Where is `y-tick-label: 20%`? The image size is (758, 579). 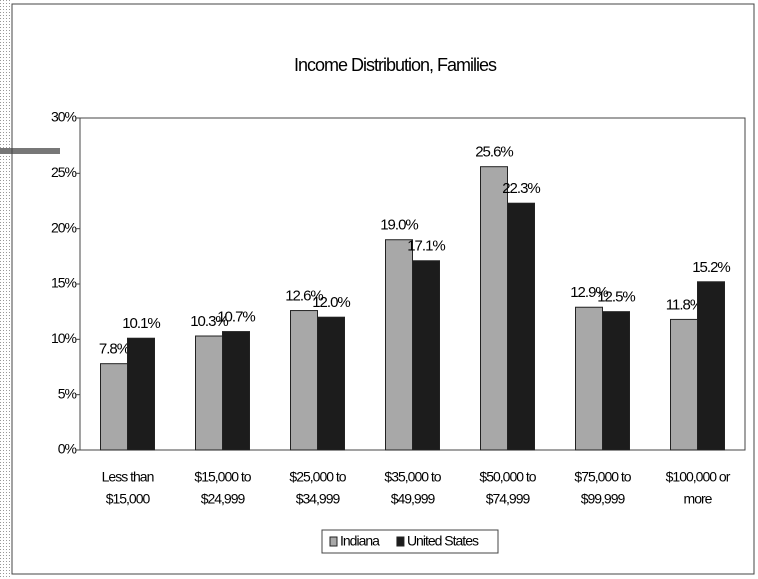 y-tick-label: 20% is located at coordinates (64, 227).